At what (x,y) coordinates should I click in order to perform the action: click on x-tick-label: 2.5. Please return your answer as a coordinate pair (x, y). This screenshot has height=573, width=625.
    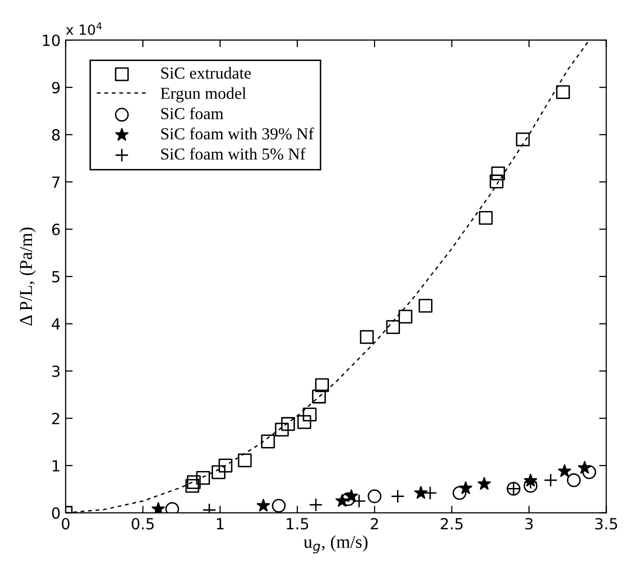
    Looking at the image, I should click on (451, 524).